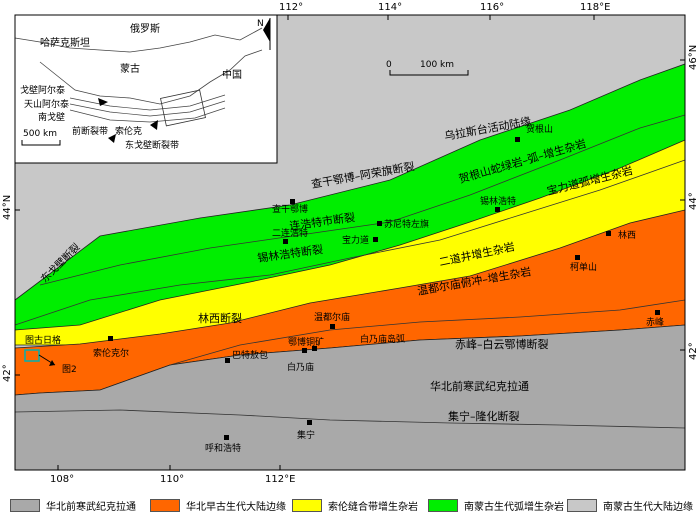  I want to click on marker-xilinhot, so click(497, 209).